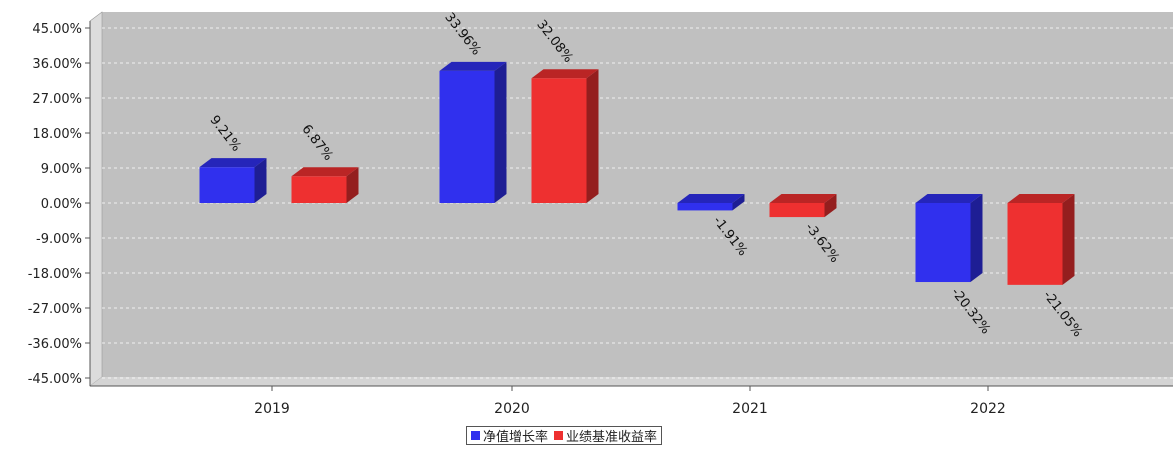  What do you see at coordinates (59, 239) in the screenshot?
I see `y-tick-label: -9.00%` at bounding box center [59, 239].